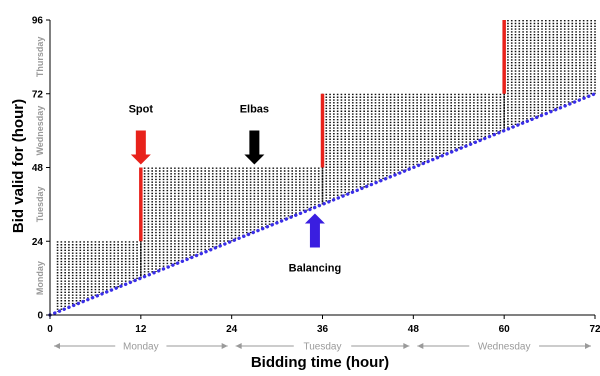 Image resolution: width=600 pixels, height=376 pixels. Describe the element at coordinates (504, 347) in the screenshot. I see `x-day-label: Wednesday` at that location.